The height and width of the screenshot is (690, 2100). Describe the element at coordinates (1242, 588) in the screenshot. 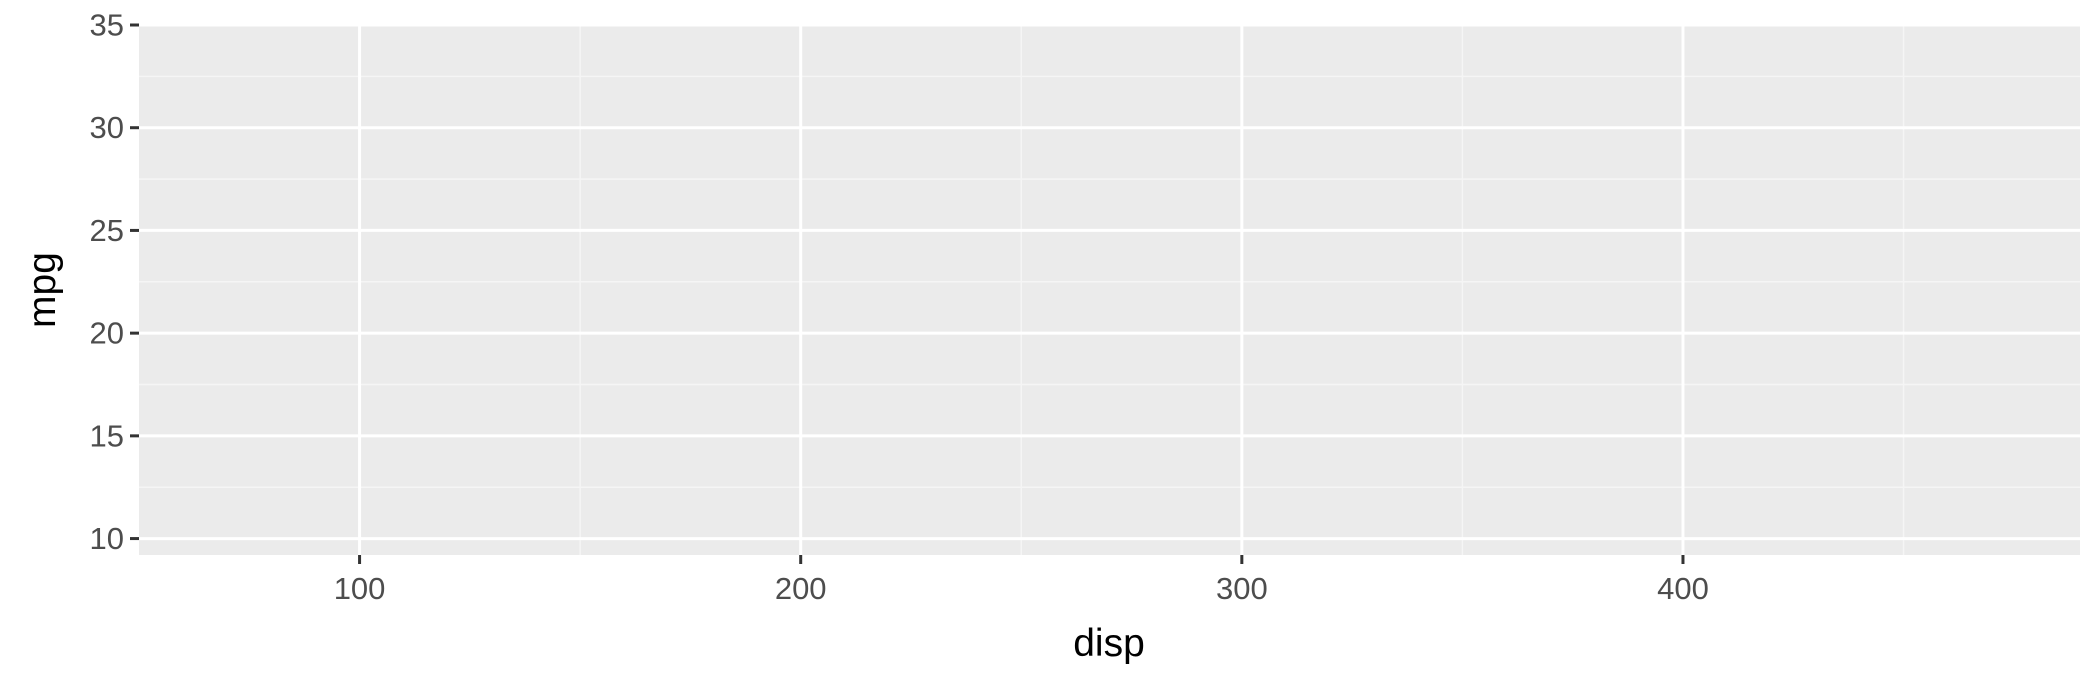

I see `x-tick-label: 300` at that location.